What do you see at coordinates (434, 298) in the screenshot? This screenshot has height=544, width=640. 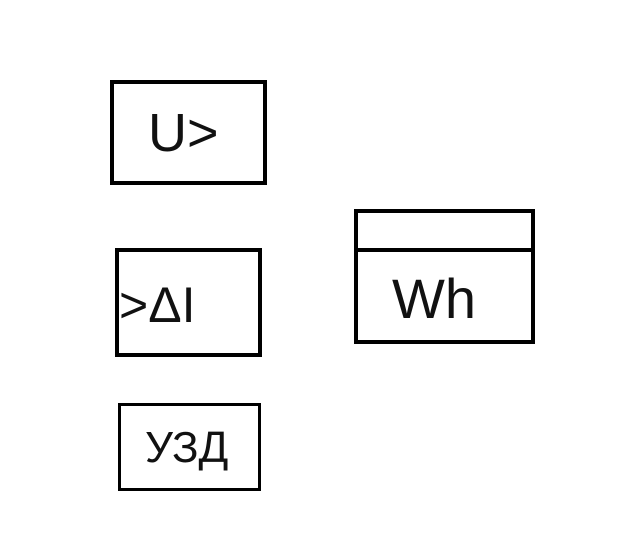 I see `energy-meter-label: Wh` at bounding box center [434, 298].